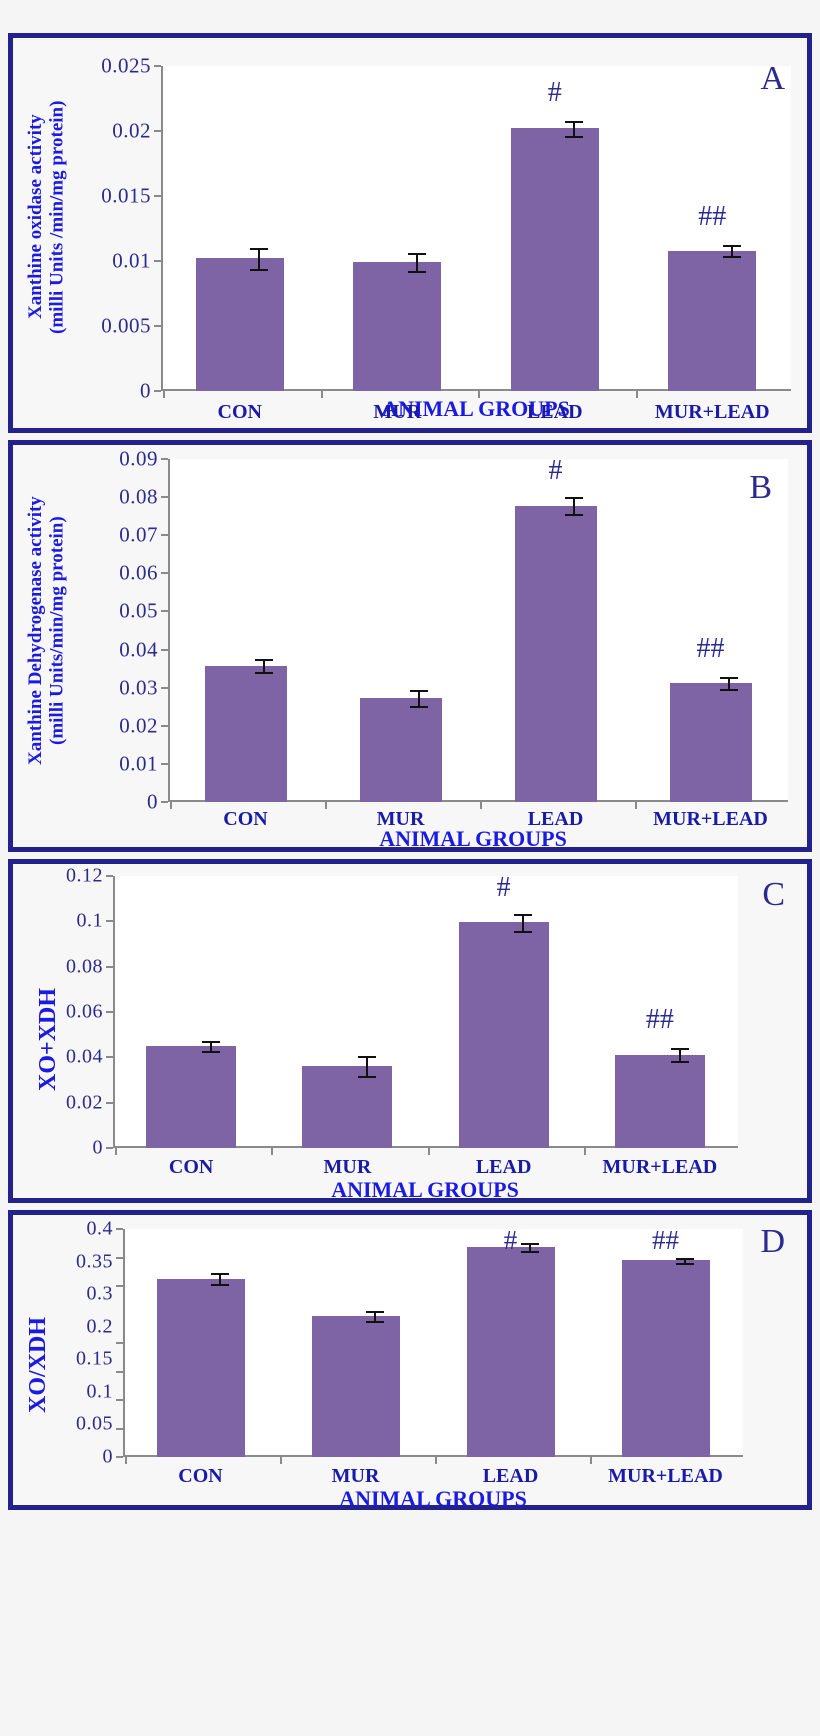 The width and height of the screenshot is (820, 1736). Describe the element at coordinates (529, 1246) in the screenshot. I see `error-bar-d-lead` at that location.